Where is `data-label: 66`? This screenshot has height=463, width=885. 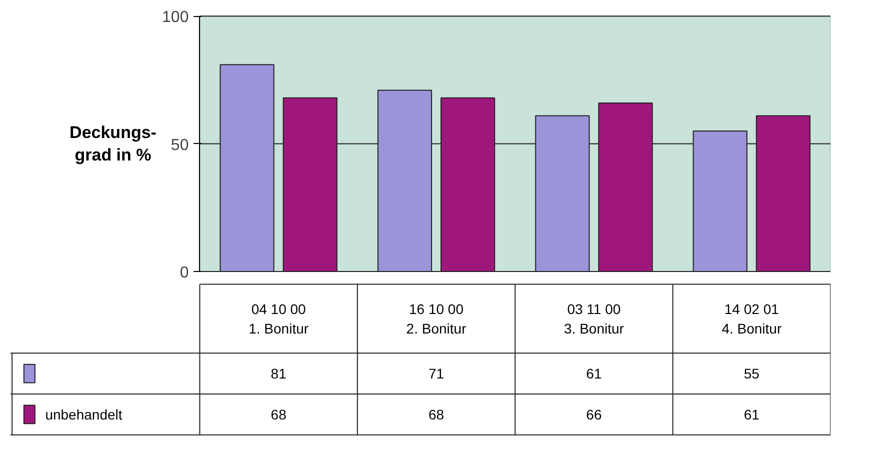 data-label: 66 is located at coordinates (594, 414).